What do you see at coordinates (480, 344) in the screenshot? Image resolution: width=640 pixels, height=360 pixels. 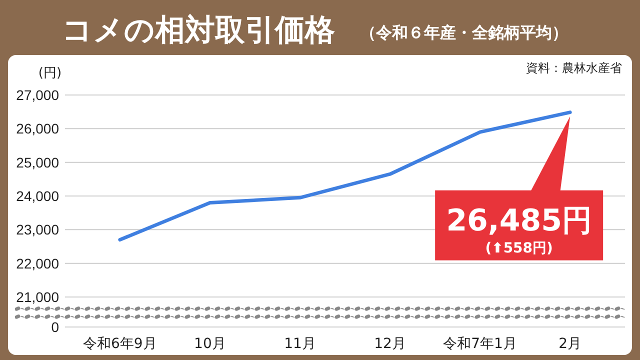 I see `x-tick-label: 令和7年1月` at bounding box center [480, 344].